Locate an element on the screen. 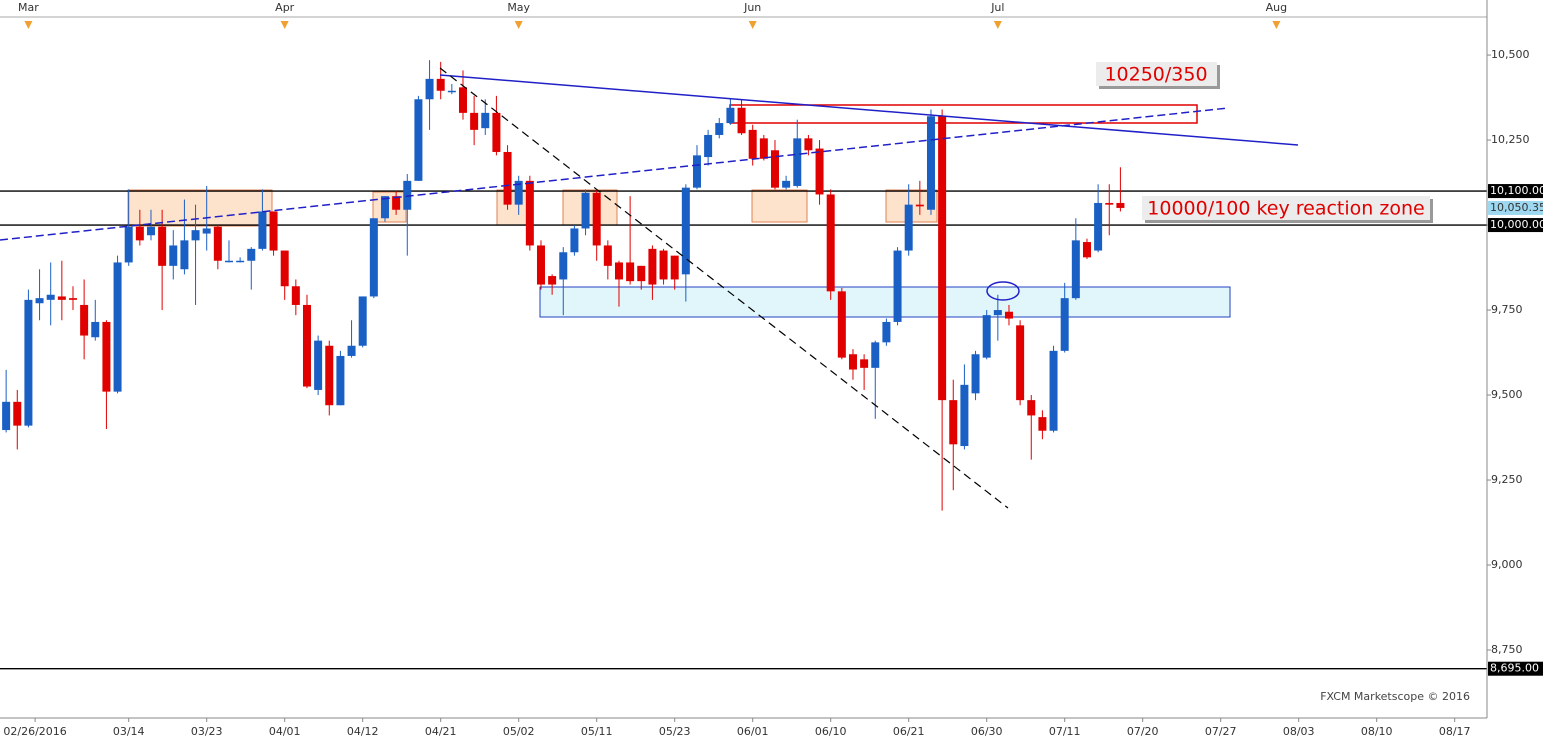  annotation: 10250/350 is located at coordinates (1155, 75).